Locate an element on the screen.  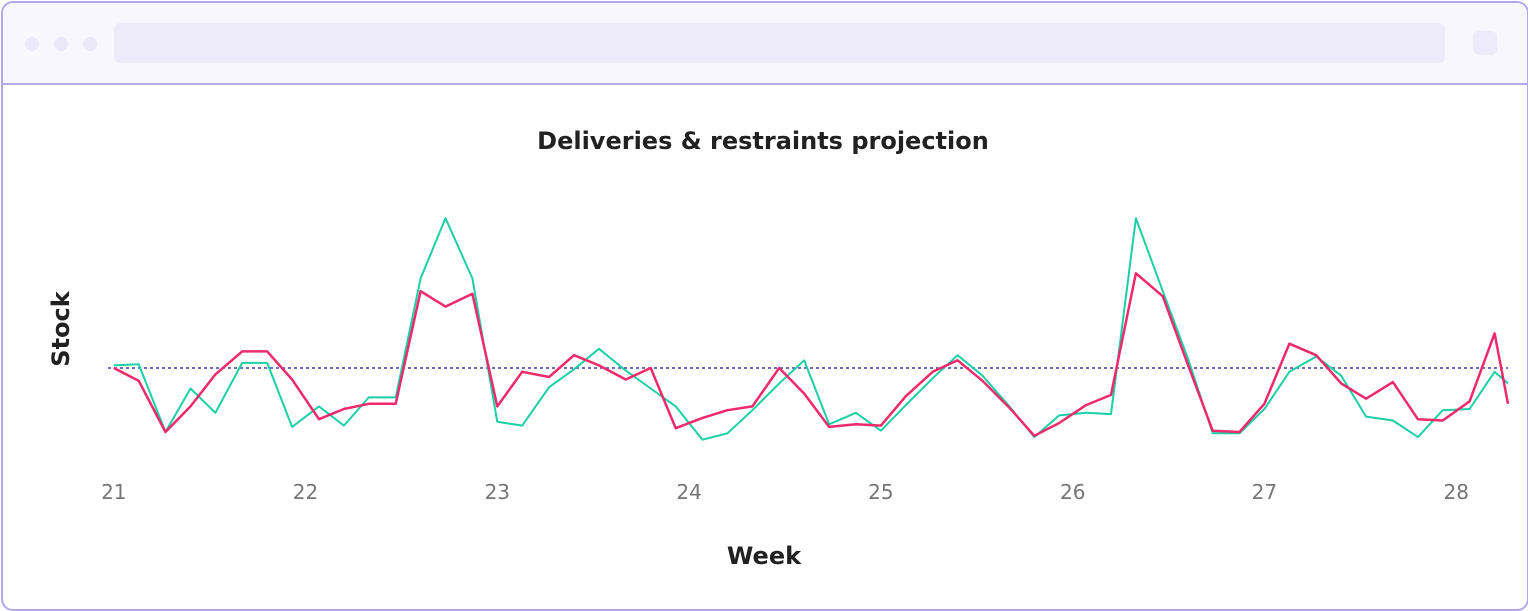
address-bar is located at coordinates (779, 43).